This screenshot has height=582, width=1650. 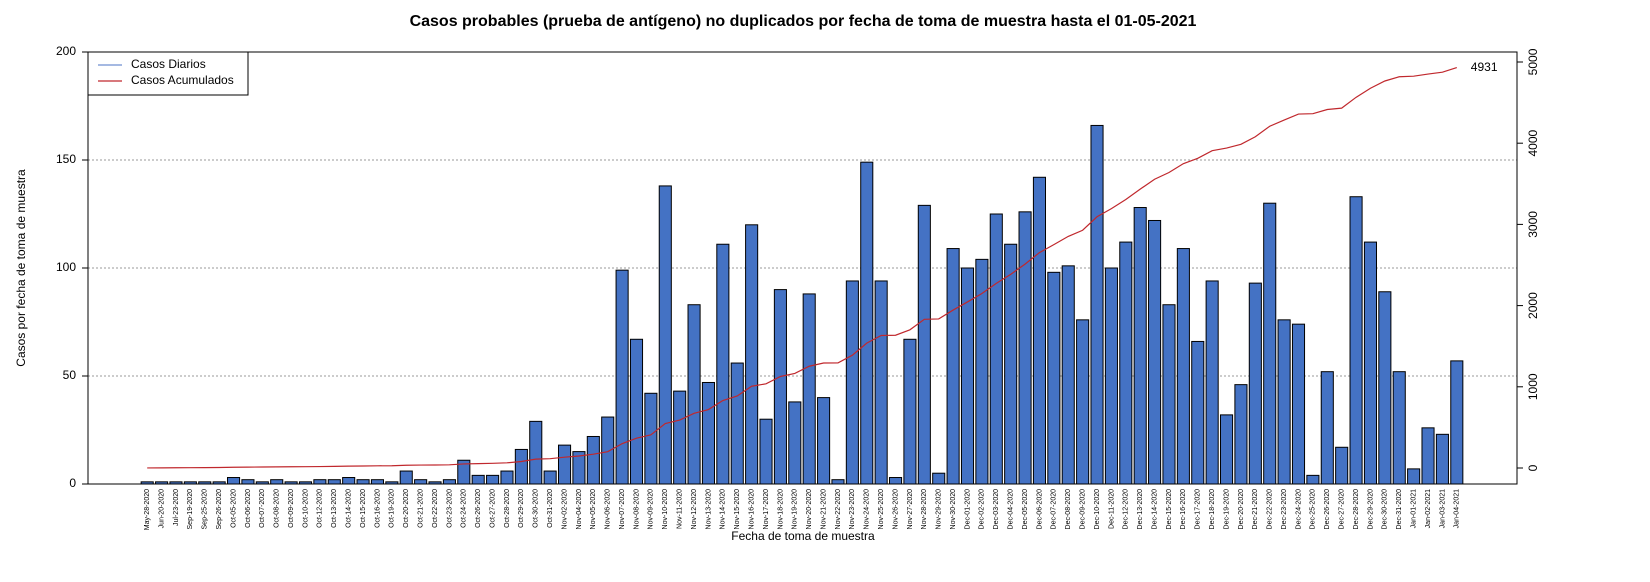 What do you see at coordinates (449, 508) in the screenshot?
I see `x-tick-label: Oct-23-2020` at bounding box center [449, 508].